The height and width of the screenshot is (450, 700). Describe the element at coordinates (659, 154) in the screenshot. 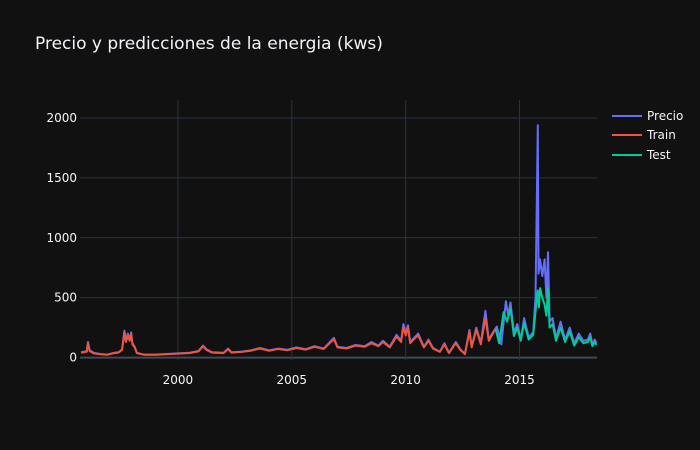

I see `legend-label: Test` at that location.